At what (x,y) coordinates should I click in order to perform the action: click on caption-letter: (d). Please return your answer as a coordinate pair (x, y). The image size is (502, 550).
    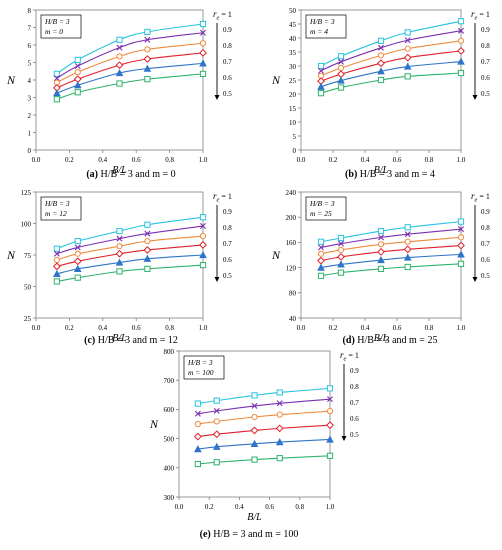
    Looking at the image, I should click on (350, 340).